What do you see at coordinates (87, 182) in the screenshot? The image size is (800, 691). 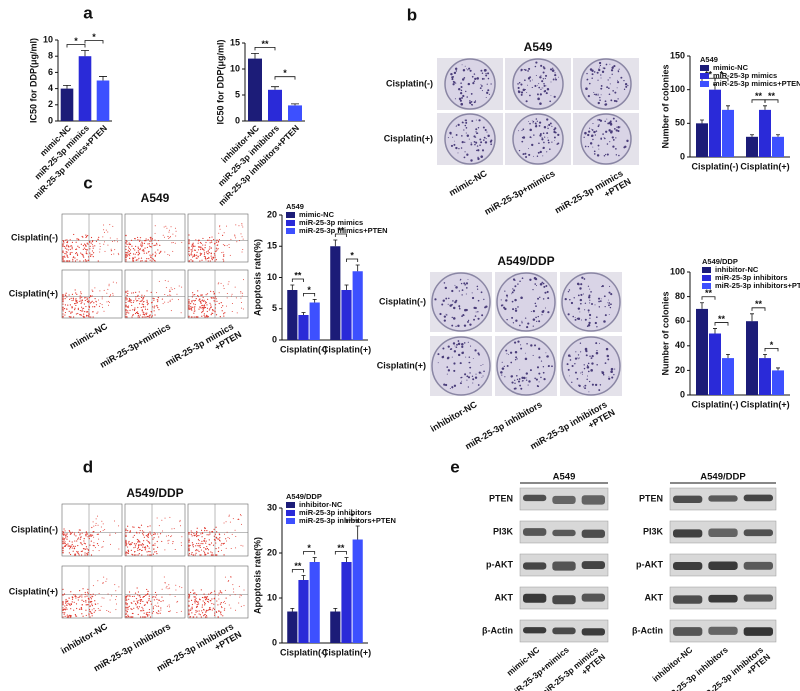 I see `panel-label: c` at bounding box center [87, 182].